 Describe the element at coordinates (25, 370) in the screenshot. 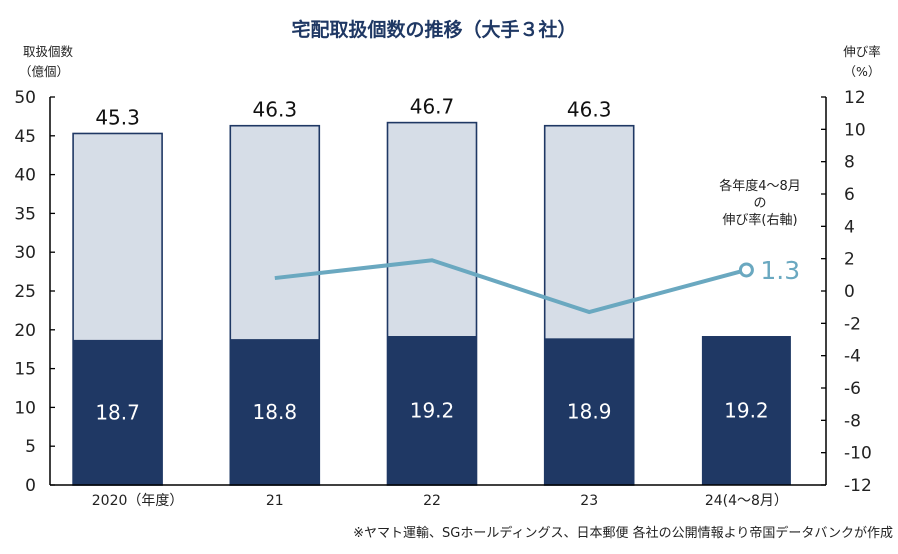

I see `left-tick-label: 15` at that location.